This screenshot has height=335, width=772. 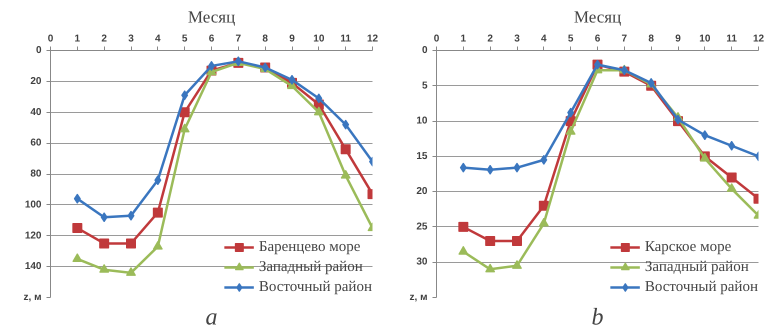 What do you see at coordinates (36, 174) in the screenshot?
I see `y-tick-label: 80` at bounding box center [36, 174].